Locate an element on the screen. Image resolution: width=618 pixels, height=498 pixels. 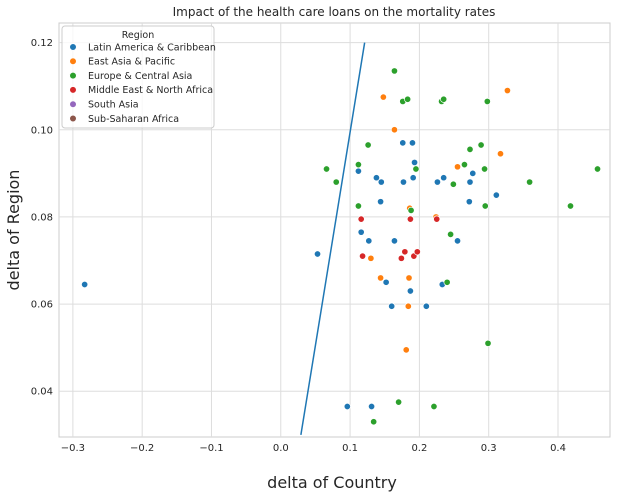
regression-line-segment is located at coordinates (333, 238).